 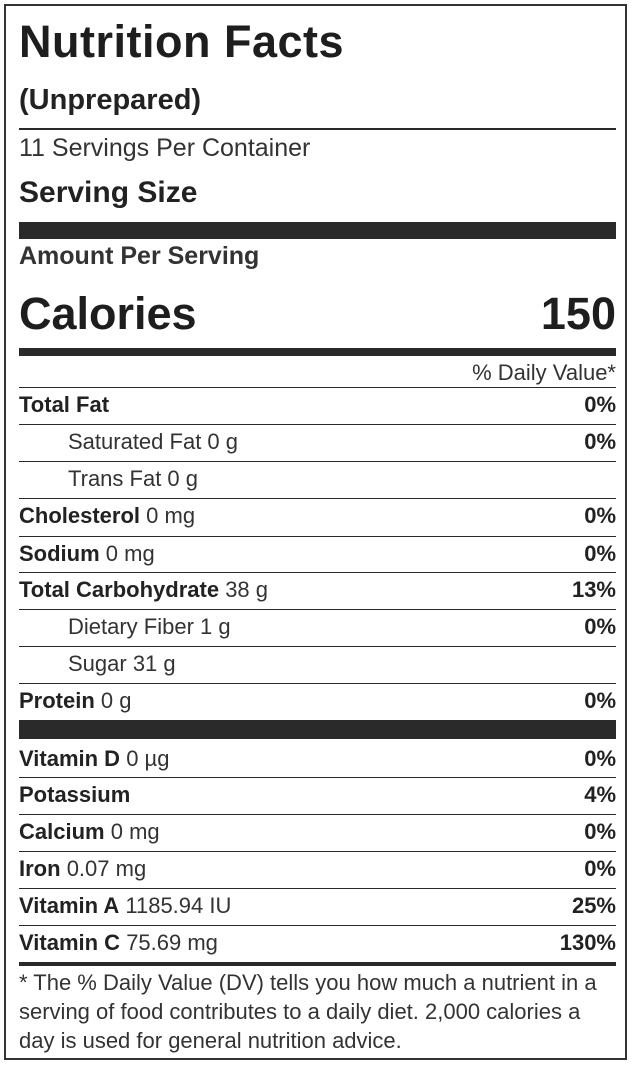 I want to click on vitamin-name: Vitamin C, so click(x=70, y=942).